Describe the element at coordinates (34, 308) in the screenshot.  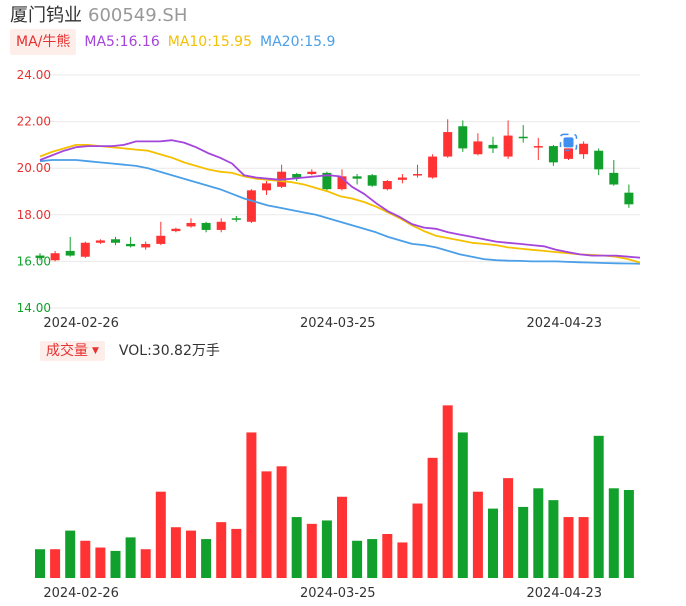
I see `y-tick-label: 14.00` at that location.